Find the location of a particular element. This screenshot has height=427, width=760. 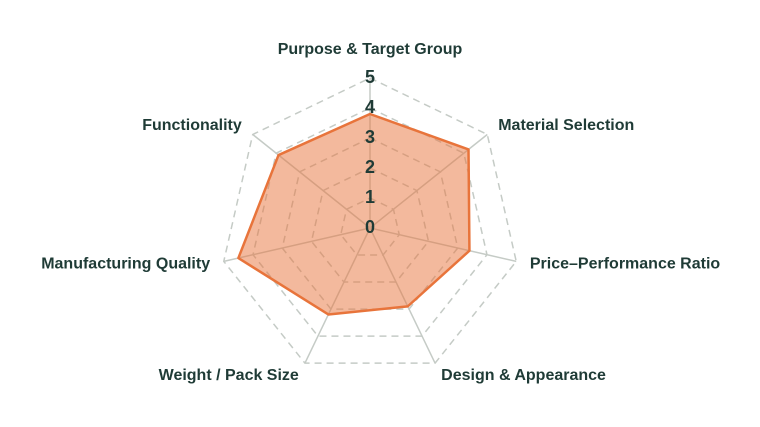

data-area is located at coordinates (354, 214).